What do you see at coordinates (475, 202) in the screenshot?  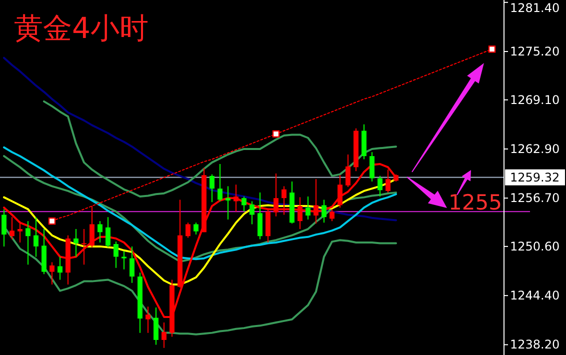 I see `annotation: 1255` at bounding box center [475, 202].